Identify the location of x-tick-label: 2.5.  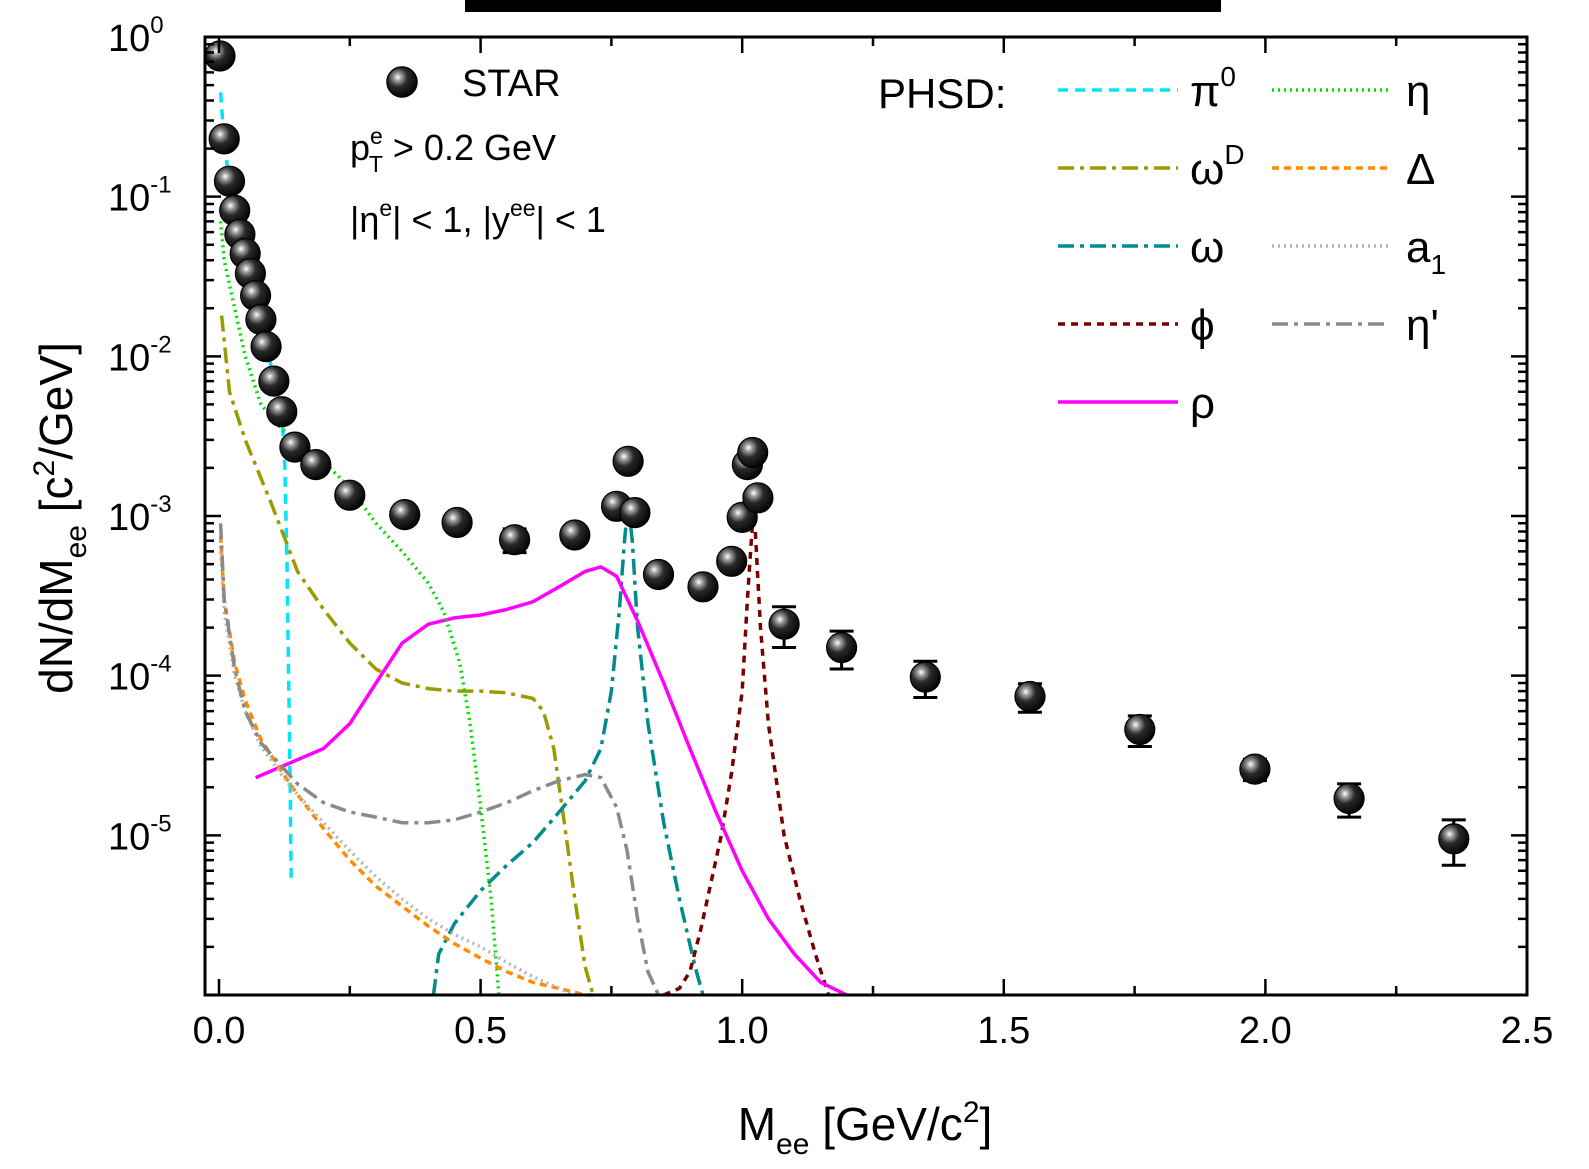
(1527, 1031).